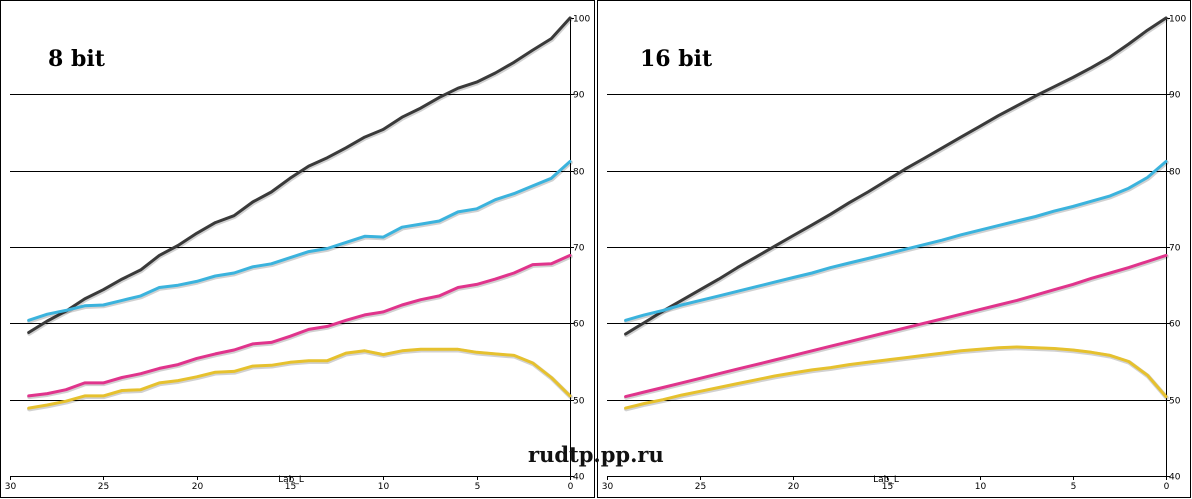 The image size is (1192, 499). What do you see at coordinates (596, 454) in the screenshot?
I see `watermark-text: rudtp.pp.ru` at bounding box center [596, 454].